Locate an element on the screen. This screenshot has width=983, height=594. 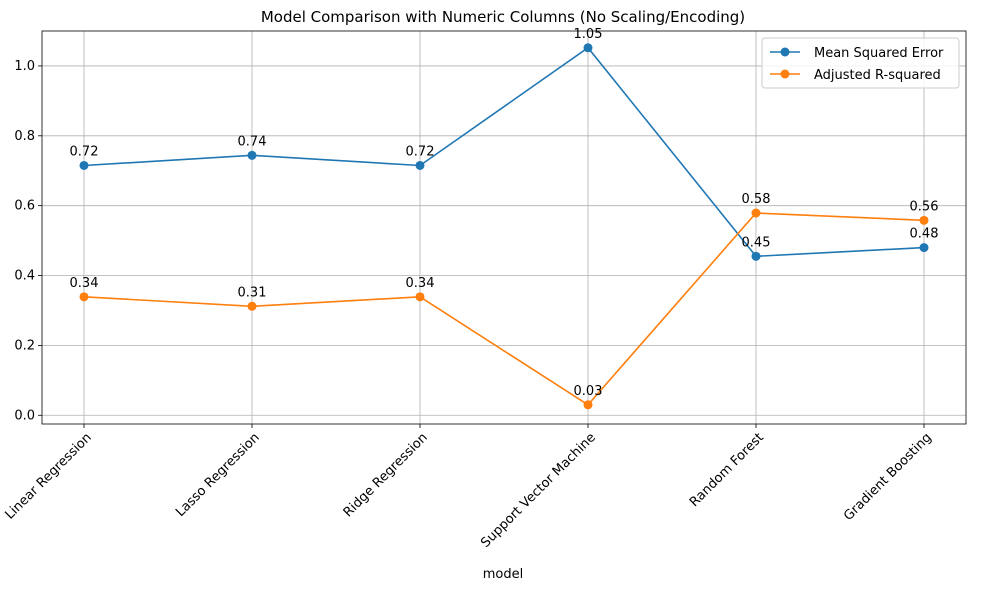
data-label: 1.05 is located at coordinates (588, 34).